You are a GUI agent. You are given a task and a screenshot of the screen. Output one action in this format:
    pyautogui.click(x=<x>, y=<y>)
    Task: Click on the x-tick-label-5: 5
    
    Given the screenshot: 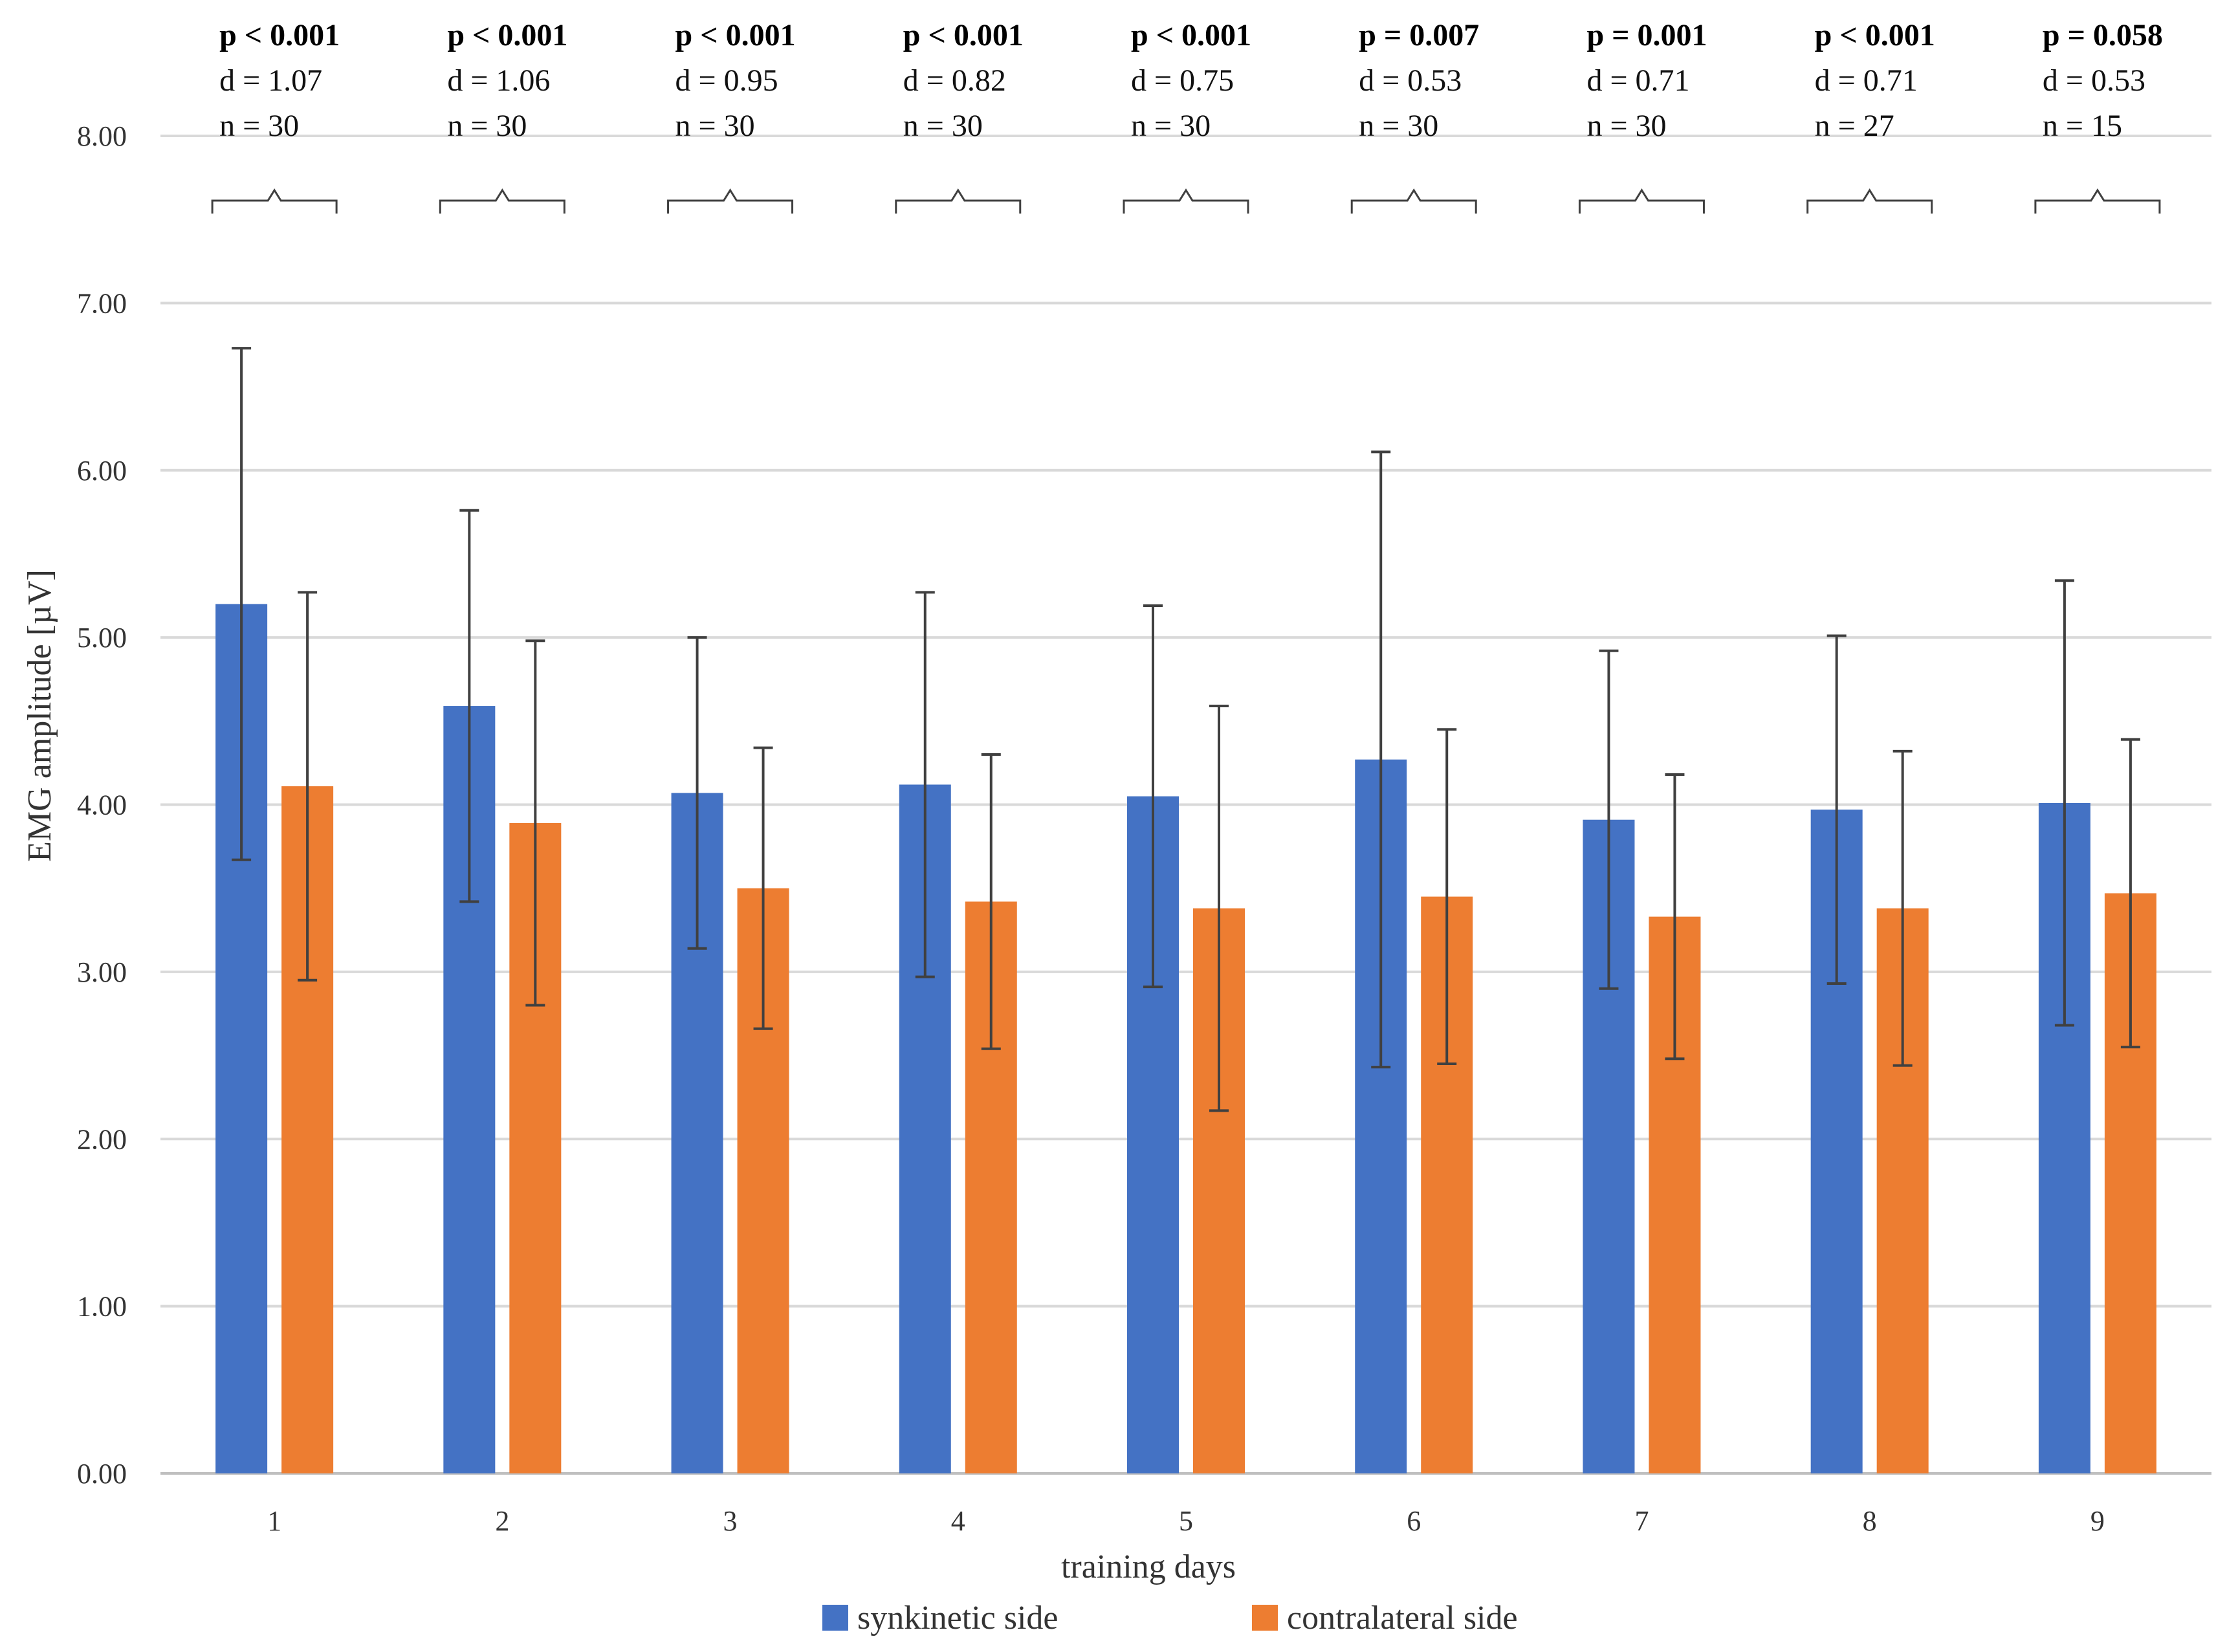 What is the action you would take?
    pyautogui.click(x=1186, y=1521)
    